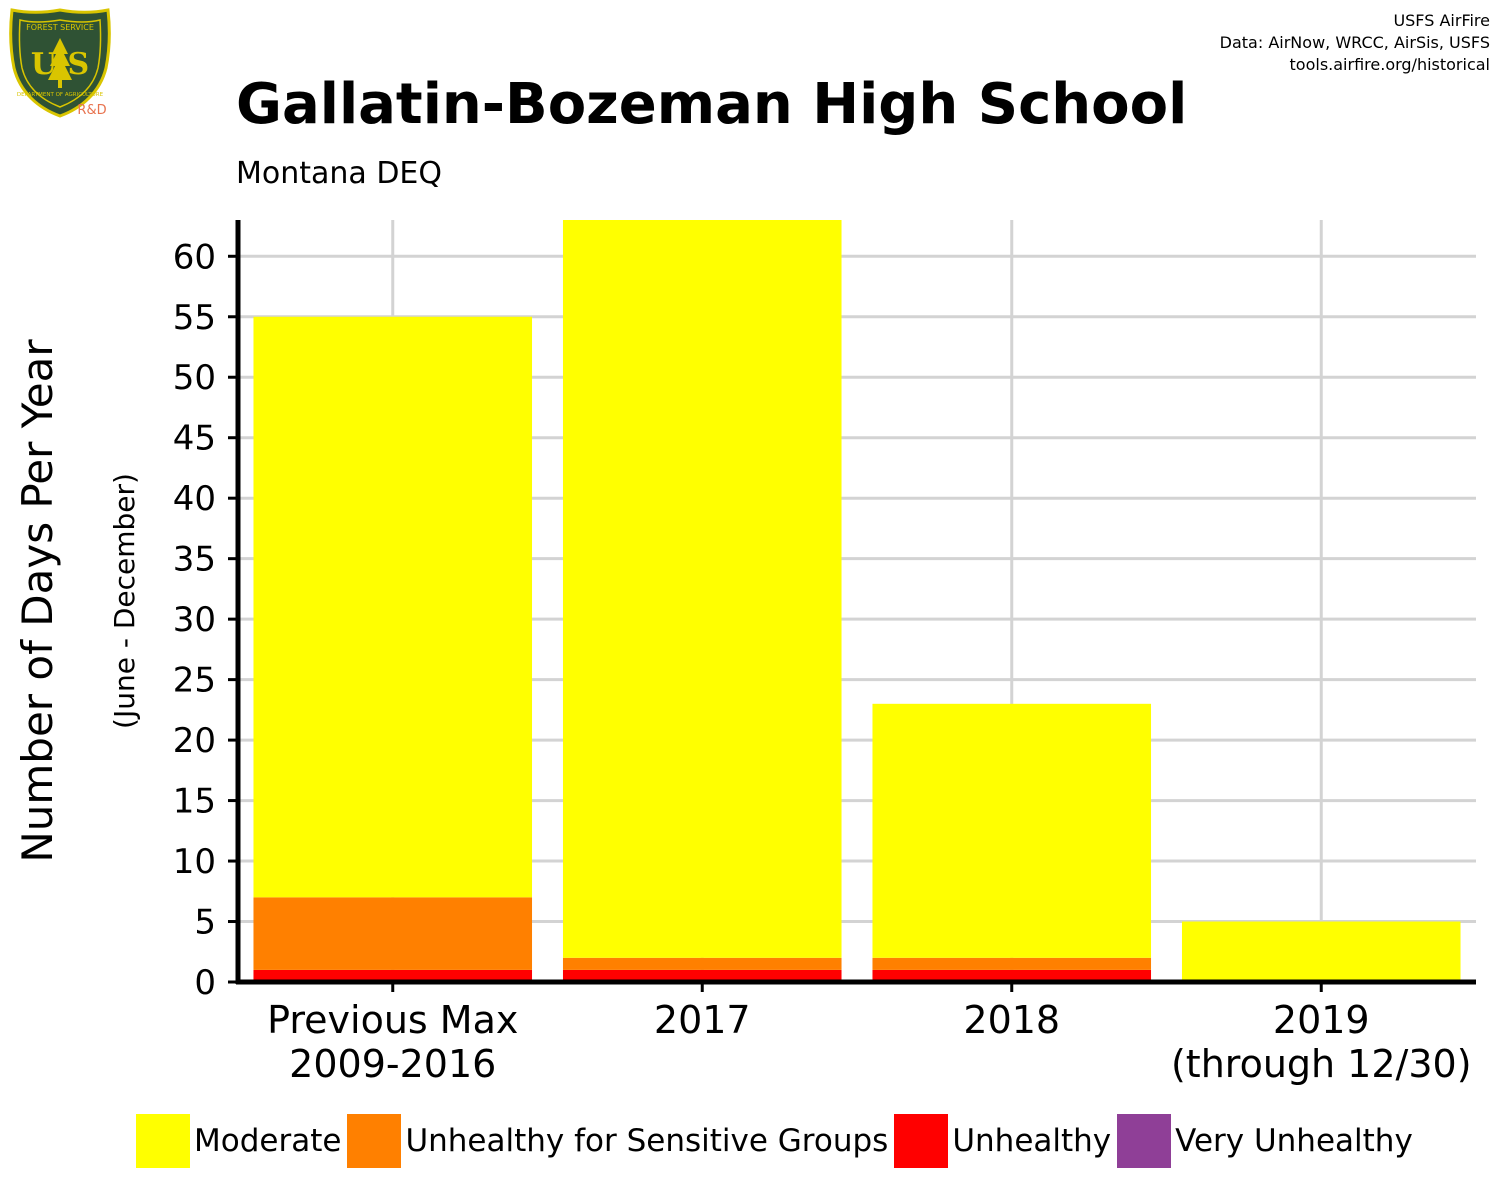 This screenshot has width=1500, height=1200. I want to click on x-tick-label: Previous Max, so click(392, 1020).